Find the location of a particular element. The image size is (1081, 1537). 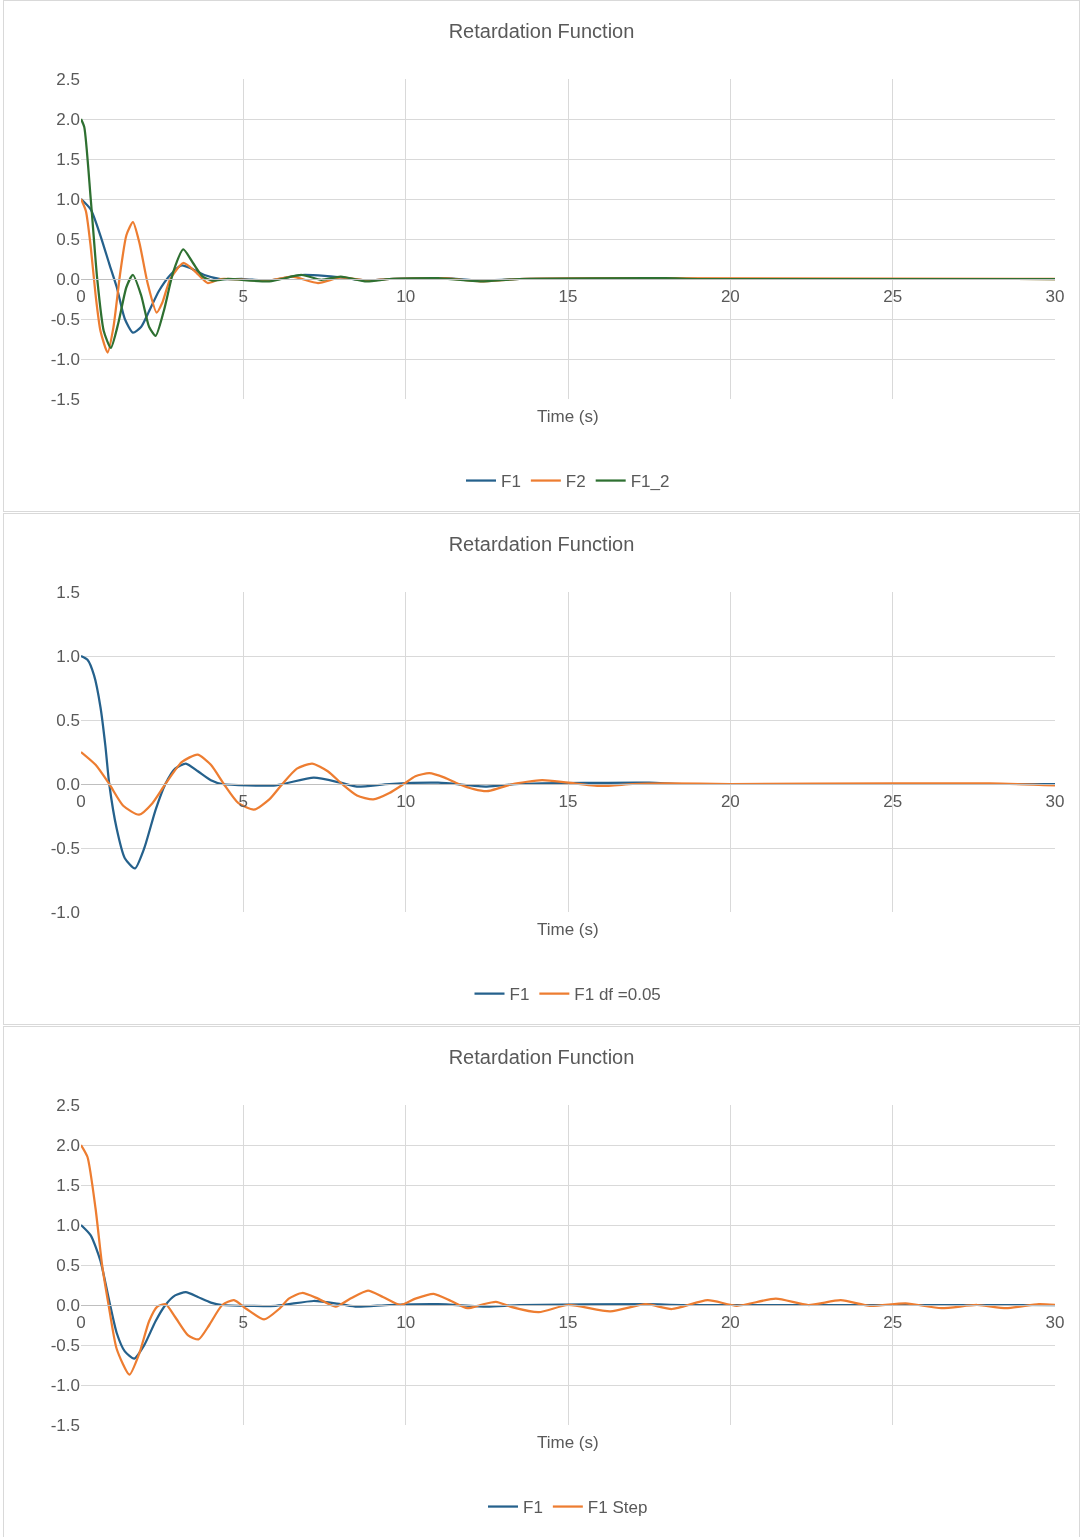

legend-label: F2 is located at coordinates (575, 482).